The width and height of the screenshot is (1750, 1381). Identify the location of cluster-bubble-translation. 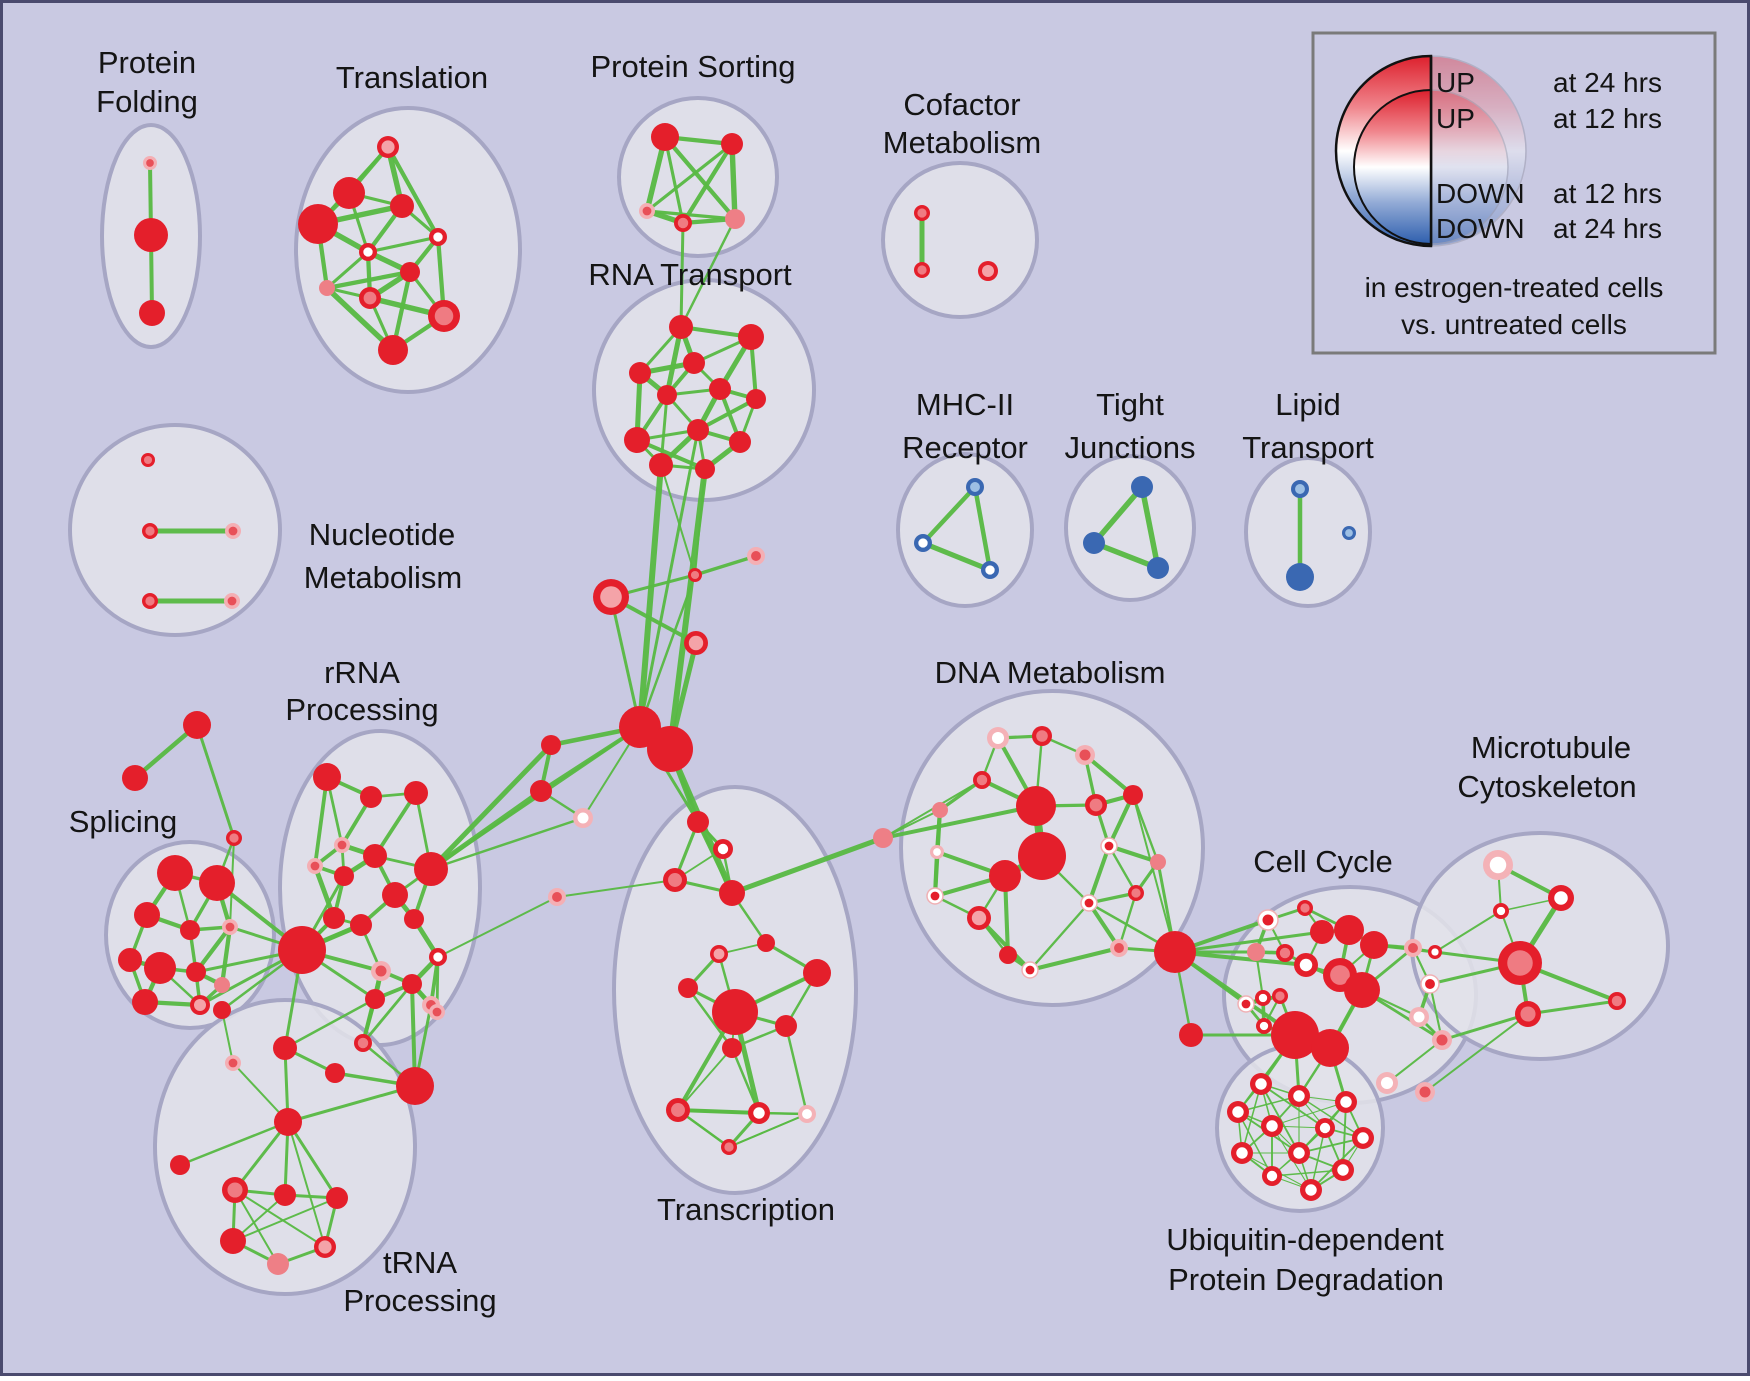
(408, 250).